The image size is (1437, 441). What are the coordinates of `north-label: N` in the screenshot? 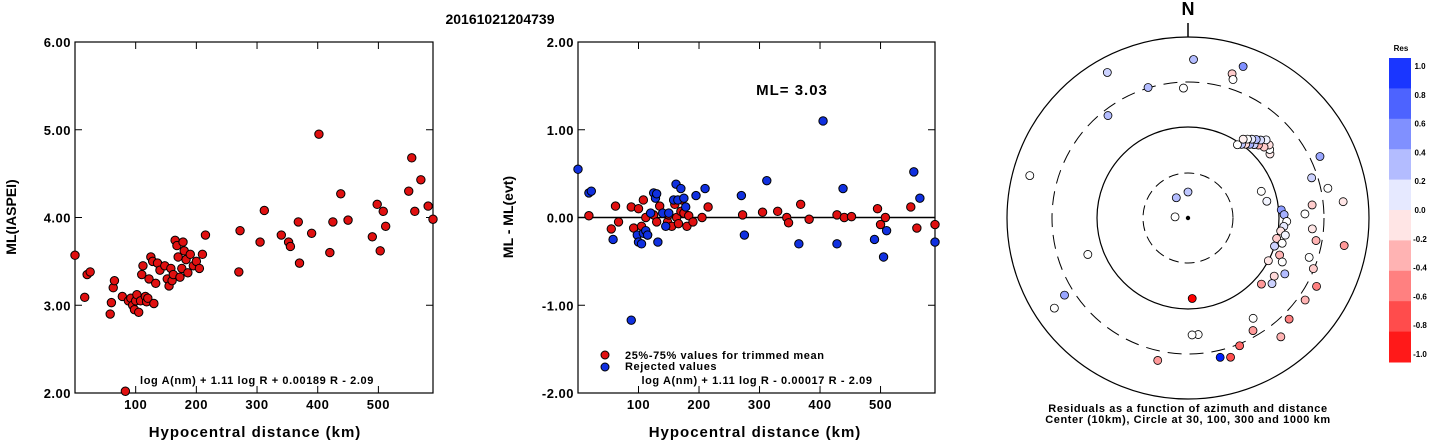 It's located at (1188, 9).